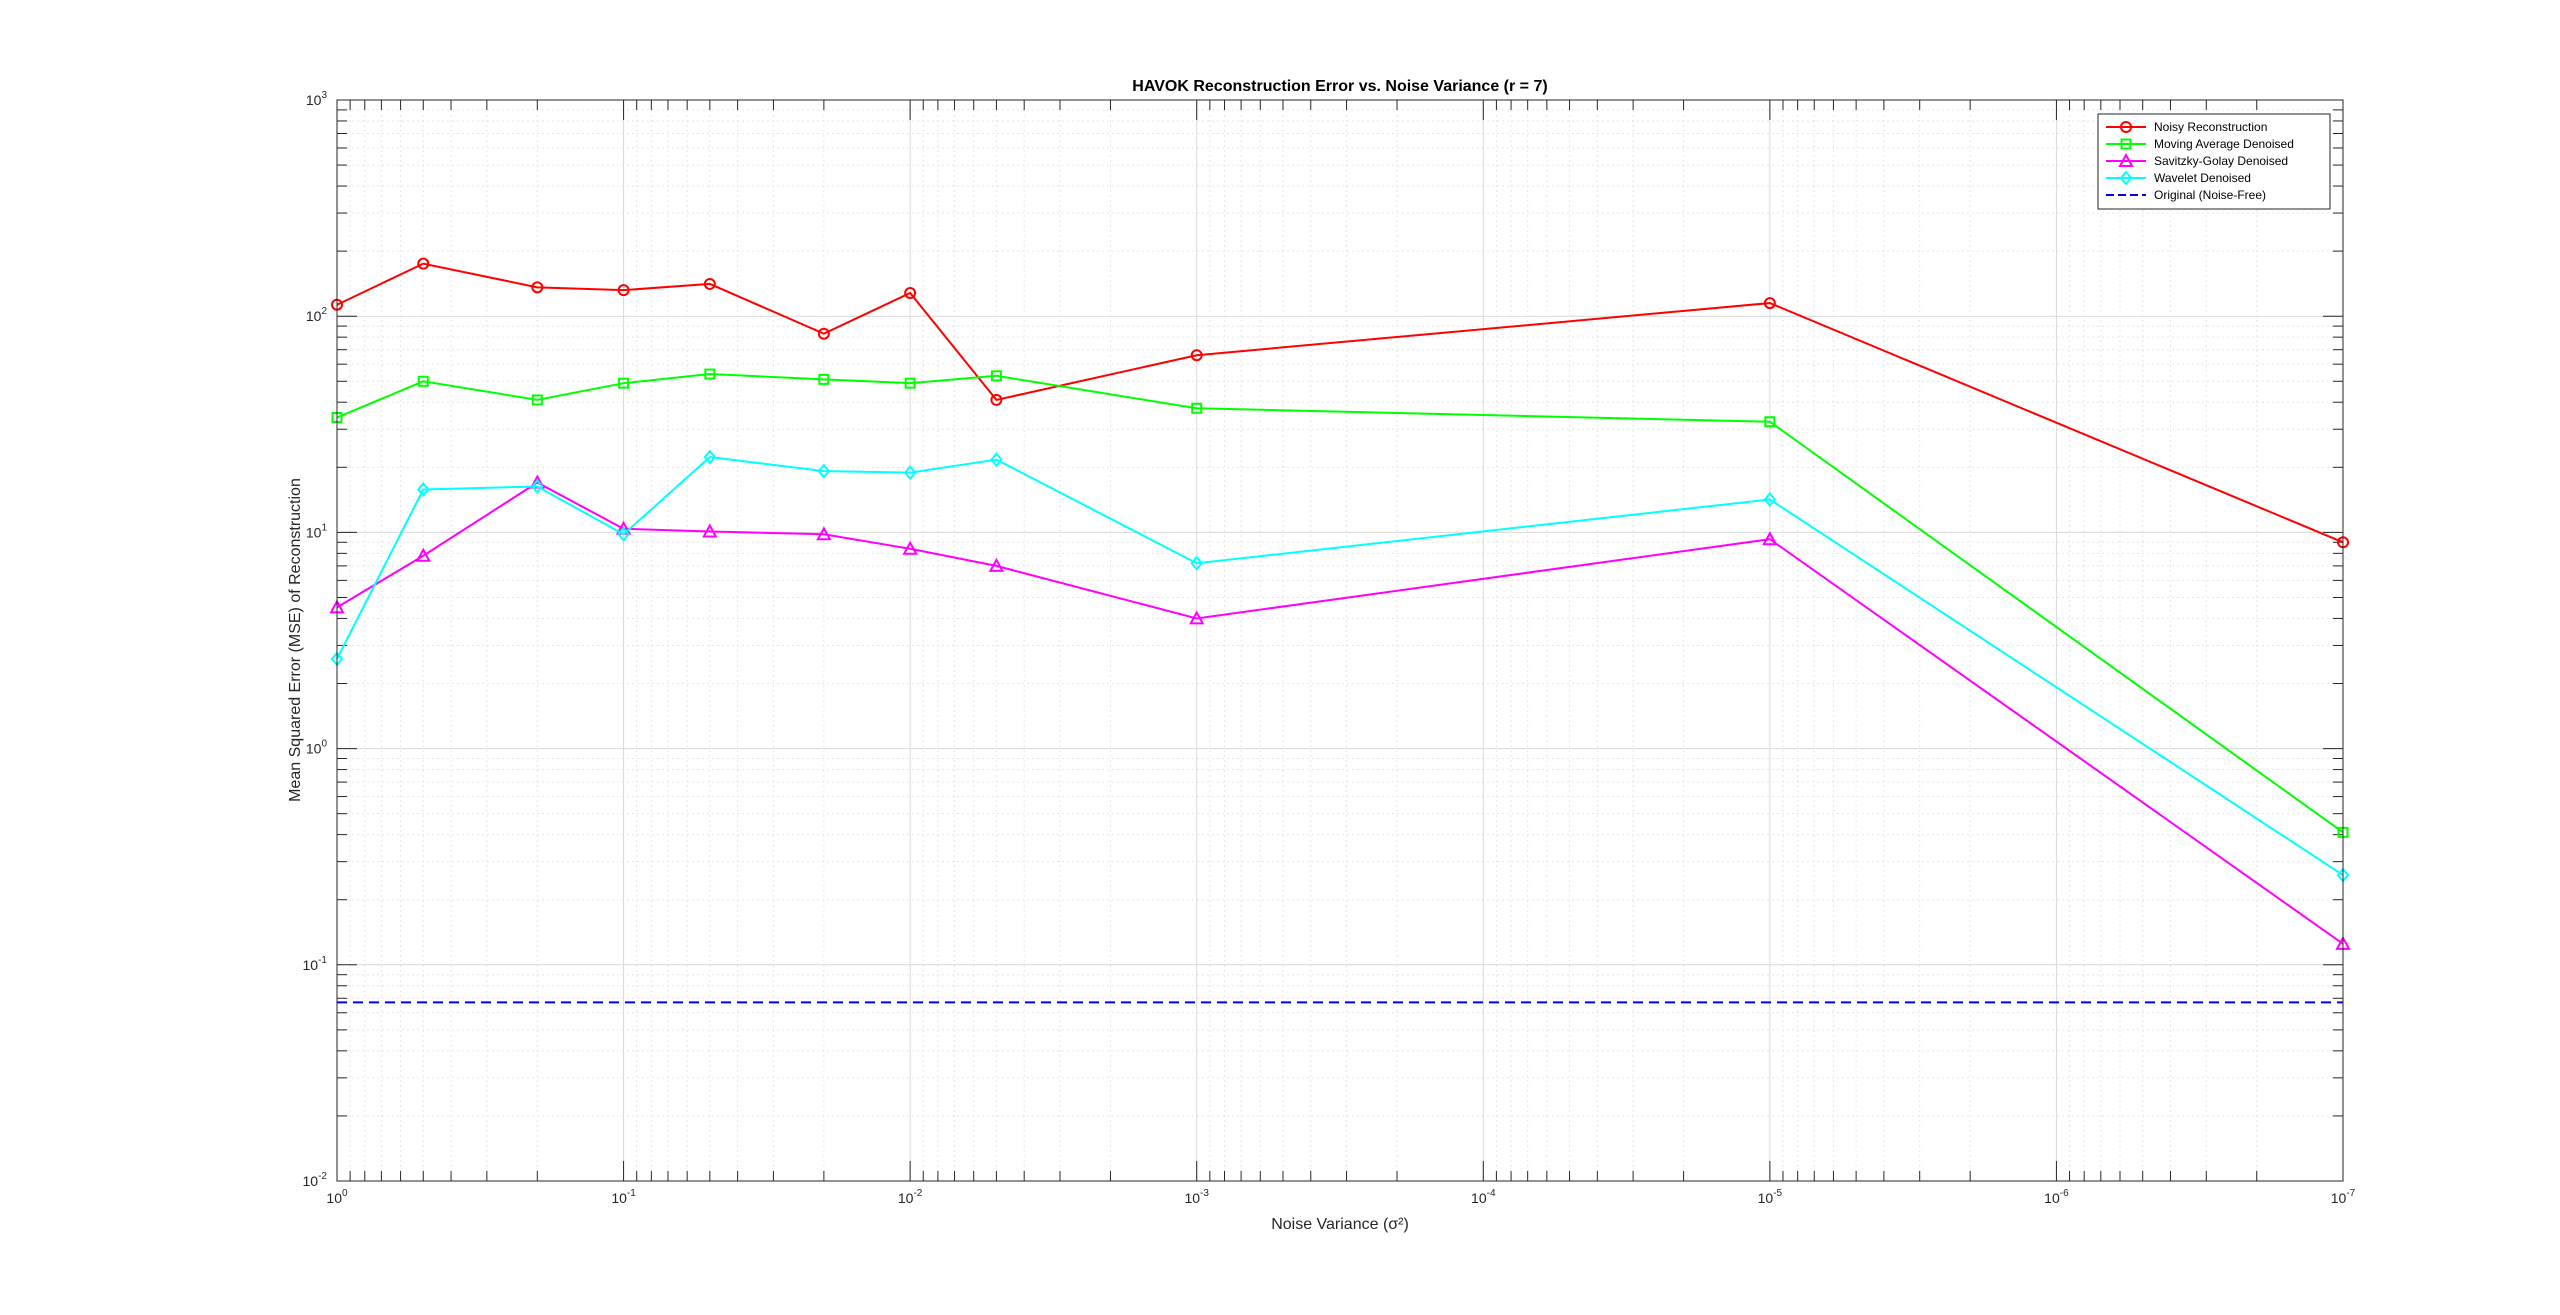  What do you see at coordinates (317, 99) in the screenshot?
I see `y-tick-label: 10³` at bounding box center [317, 99].